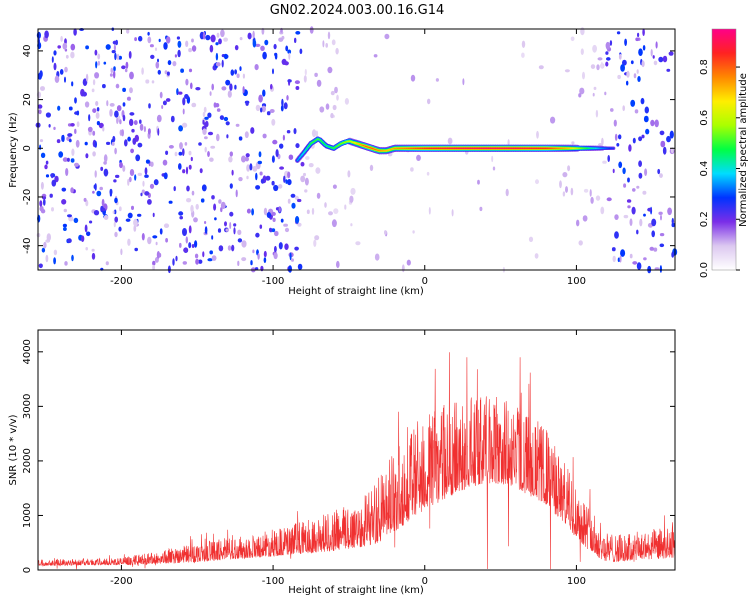 The width and height of the screenshot is (750, 600). What do you see at coordinates (704, 270) in the screenshot?
I see `colorbar-tick-label: 0.0` at bounding box center [704, 270].